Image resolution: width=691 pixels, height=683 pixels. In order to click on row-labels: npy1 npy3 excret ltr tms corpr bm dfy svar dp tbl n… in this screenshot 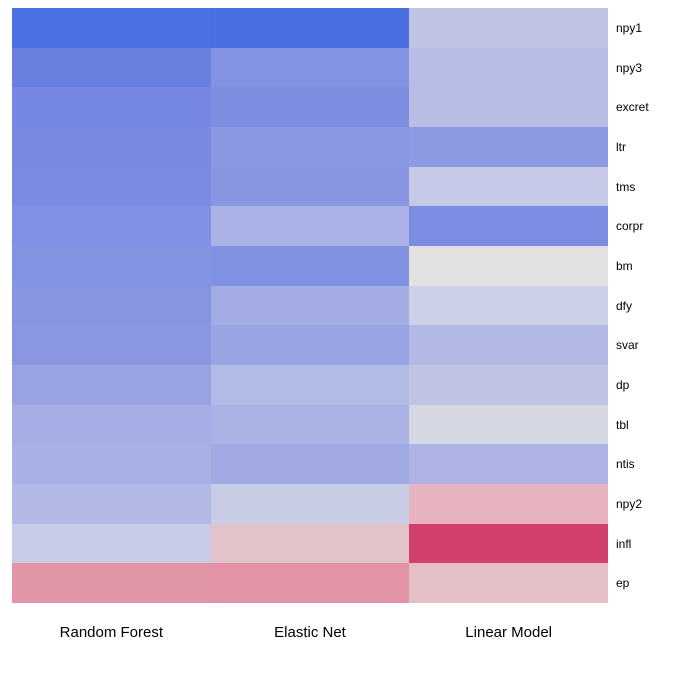, I will do `click(651, 305)`.